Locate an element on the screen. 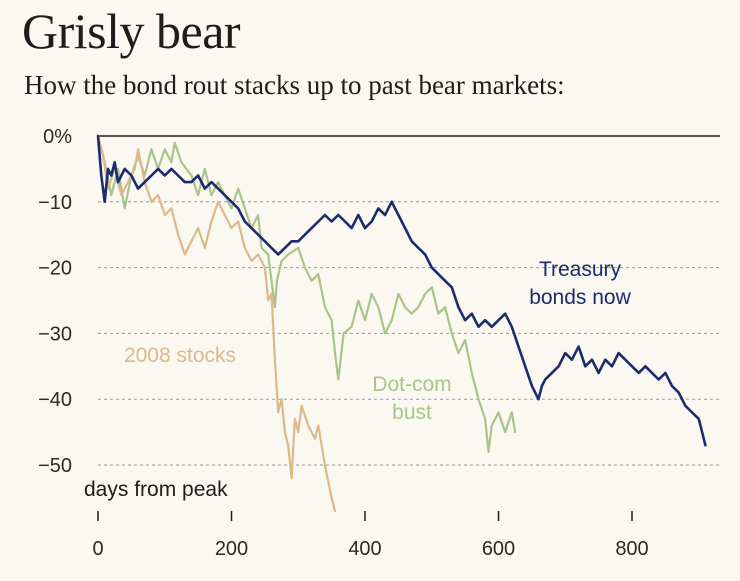  series-label-2008-stocks: 2008 stocks is located at coordinates (180, 355).